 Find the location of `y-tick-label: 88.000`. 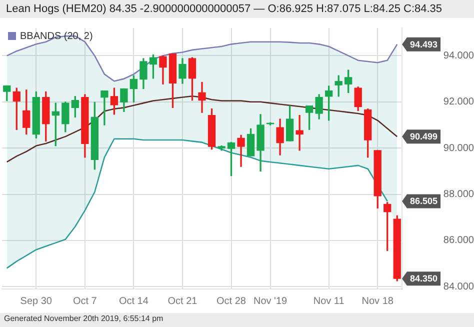

y-tick-label: 88.000 is located at coordinates (458, 194).